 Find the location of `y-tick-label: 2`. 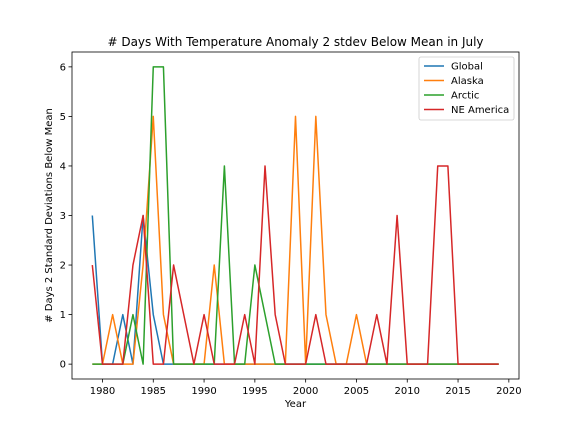

y-tick-label: 2 is located at coordinates (63, 266).